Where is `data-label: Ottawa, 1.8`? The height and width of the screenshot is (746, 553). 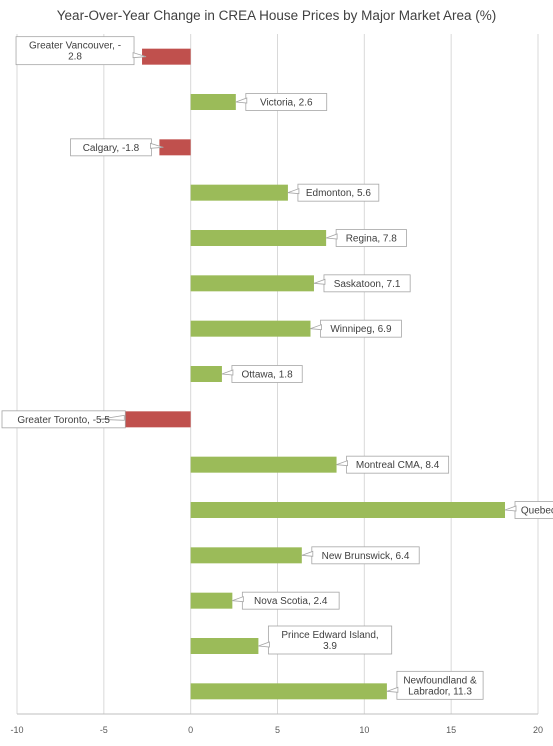 data-label: Ottawa, 1.8 is located at coordinates (262, 374).